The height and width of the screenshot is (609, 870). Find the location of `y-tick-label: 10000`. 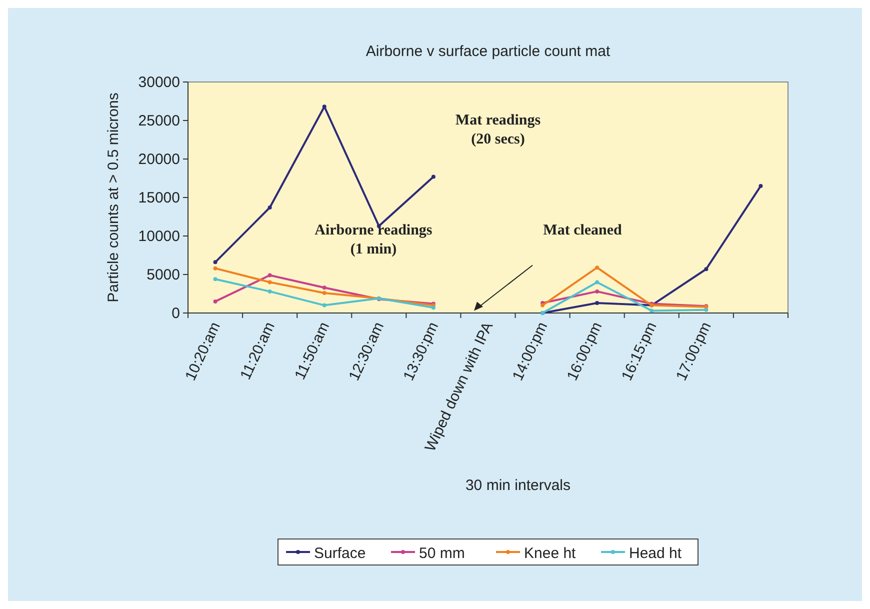

y-tick-label: 10000 is located at coordinates (159, 236).